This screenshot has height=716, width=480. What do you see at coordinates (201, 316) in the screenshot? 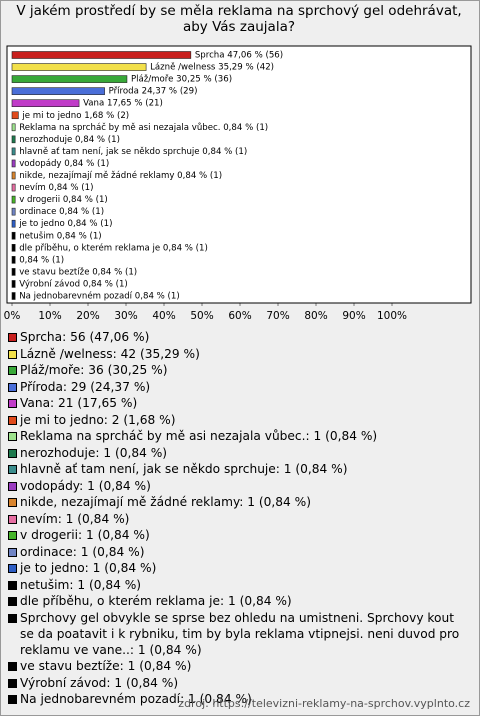
I see `x-tick-label: 50%` at bounding box center [201, 316].